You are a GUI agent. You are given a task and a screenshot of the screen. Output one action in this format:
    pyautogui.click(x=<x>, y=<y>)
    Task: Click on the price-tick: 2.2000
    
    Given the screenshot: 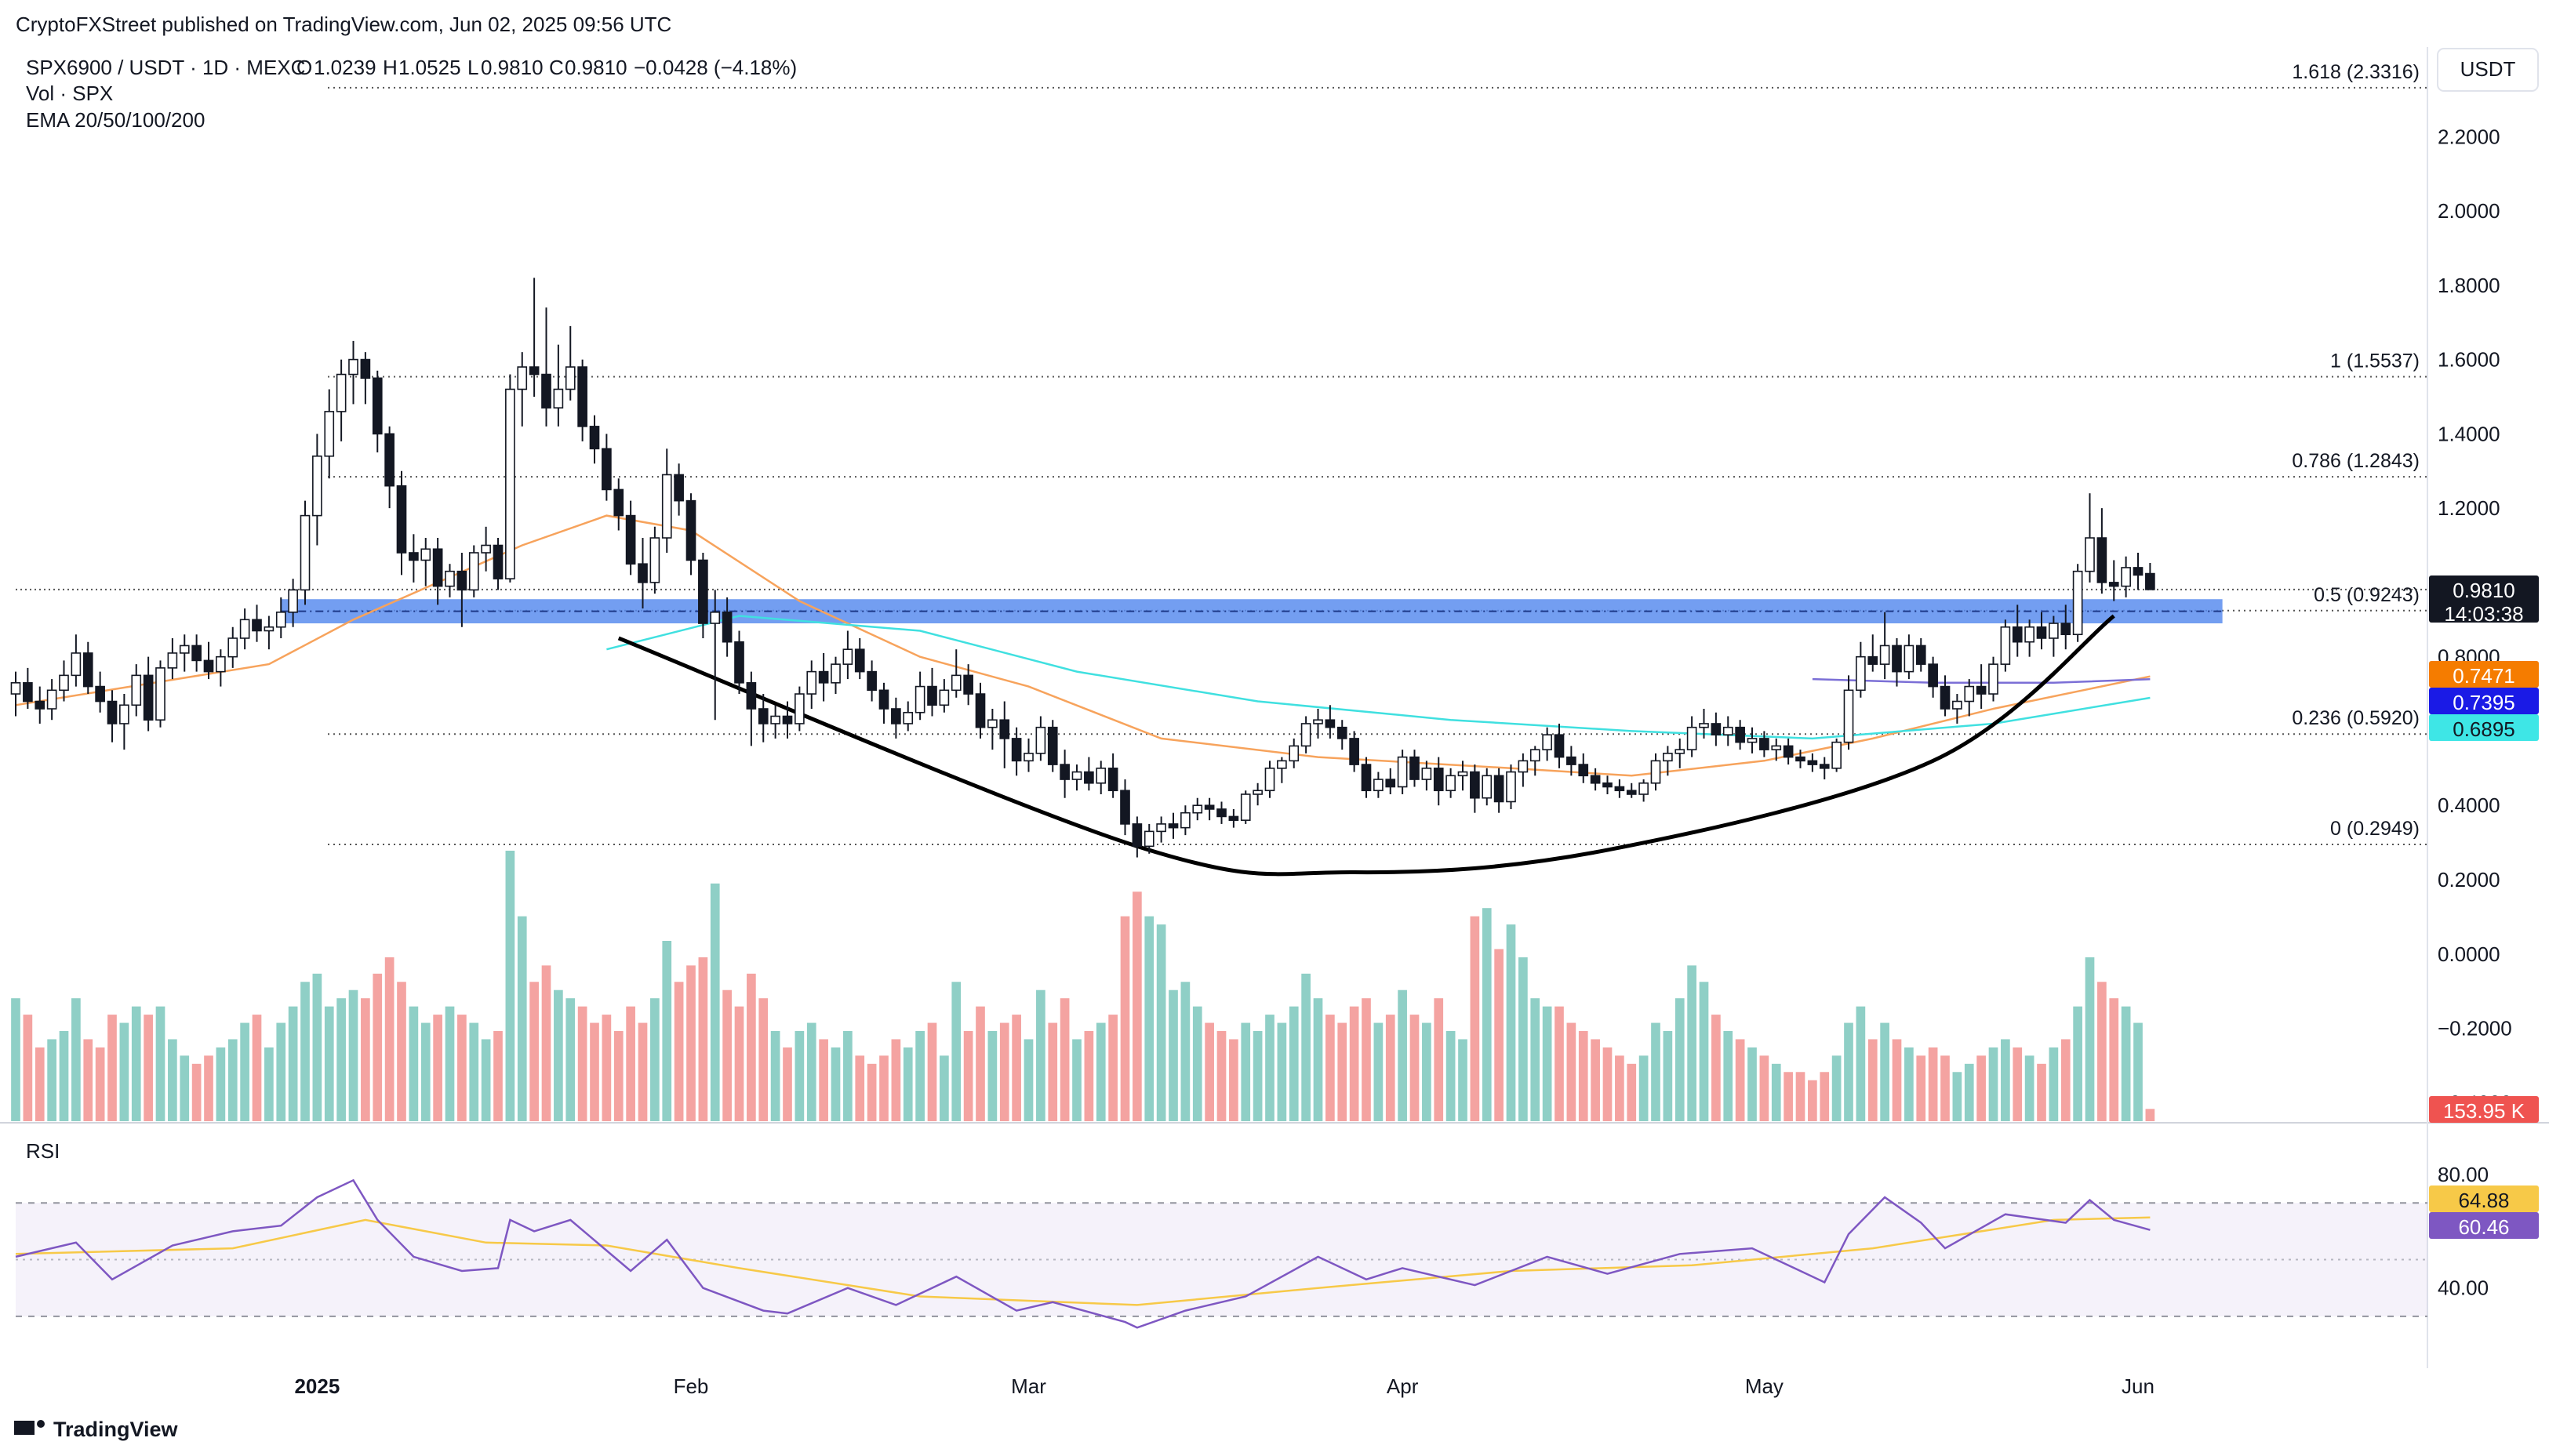 What is the action you would take?
    pyautogui.click(x=2469, y=136)
    